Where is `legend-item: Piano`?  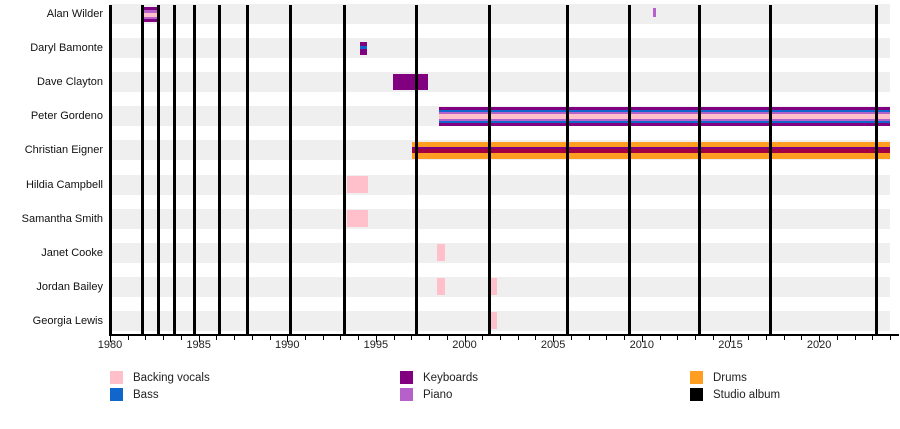 legend-item: Piano is located at coordinates (426, 394).